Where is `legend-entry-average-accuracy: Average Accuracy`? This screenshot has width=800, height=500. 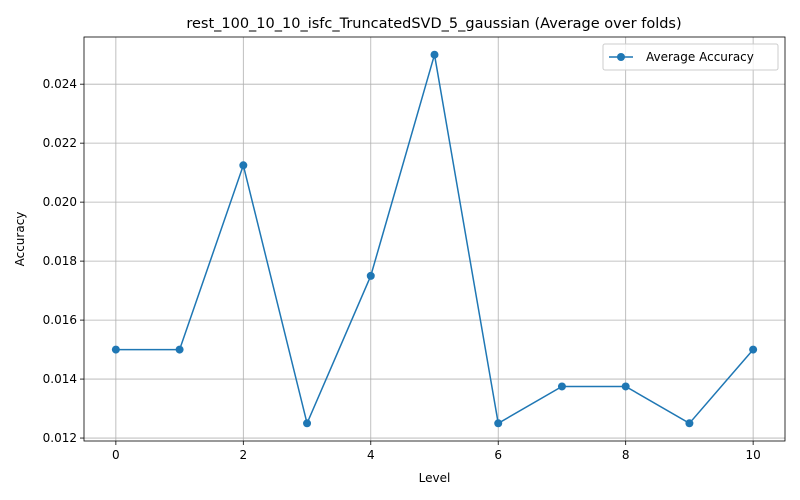
legend-entry-average-accuracy: Average Accuracy is located at coordinates (700, 57).